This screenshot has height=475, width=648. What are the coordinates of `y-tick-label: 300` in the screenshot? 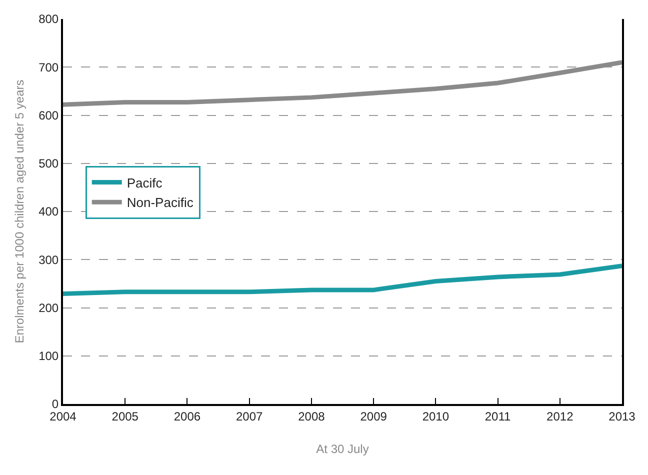 It's located at (48, 259).